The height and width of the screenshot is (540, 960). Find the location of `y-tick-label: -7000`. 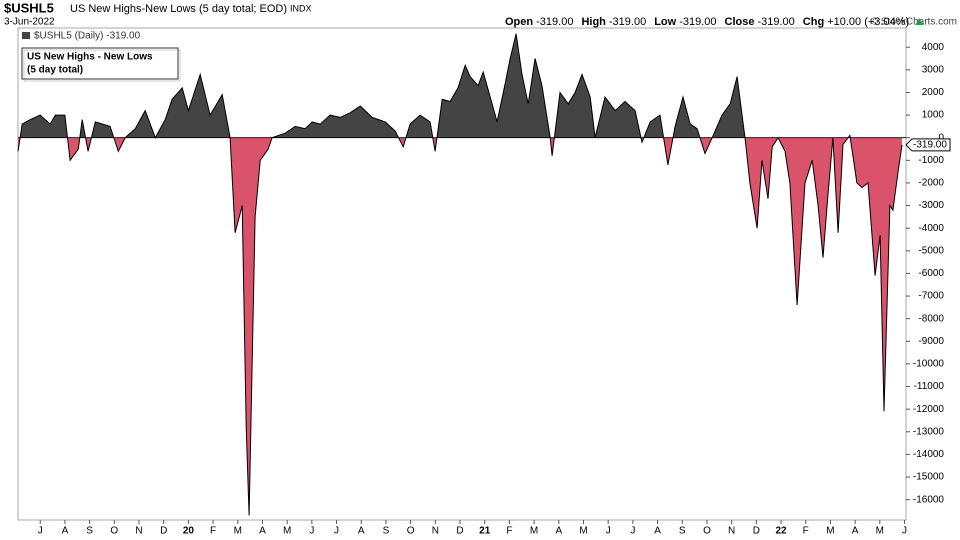

y-tick-label: -7000 is located at coordinates (931, 296).